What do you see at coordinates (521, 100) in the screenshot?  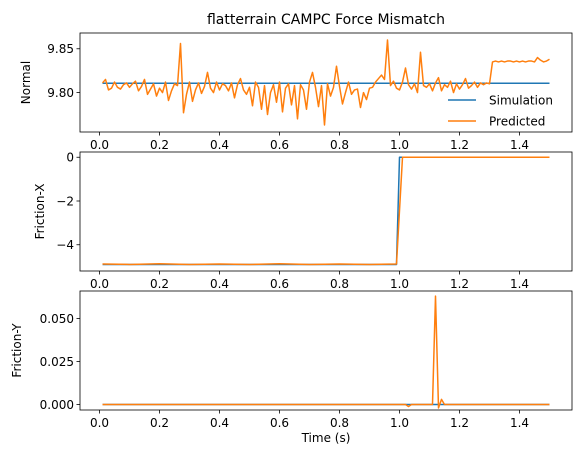 I see `legend-label-simulation: Simulation` at bounding box center [521, 100].